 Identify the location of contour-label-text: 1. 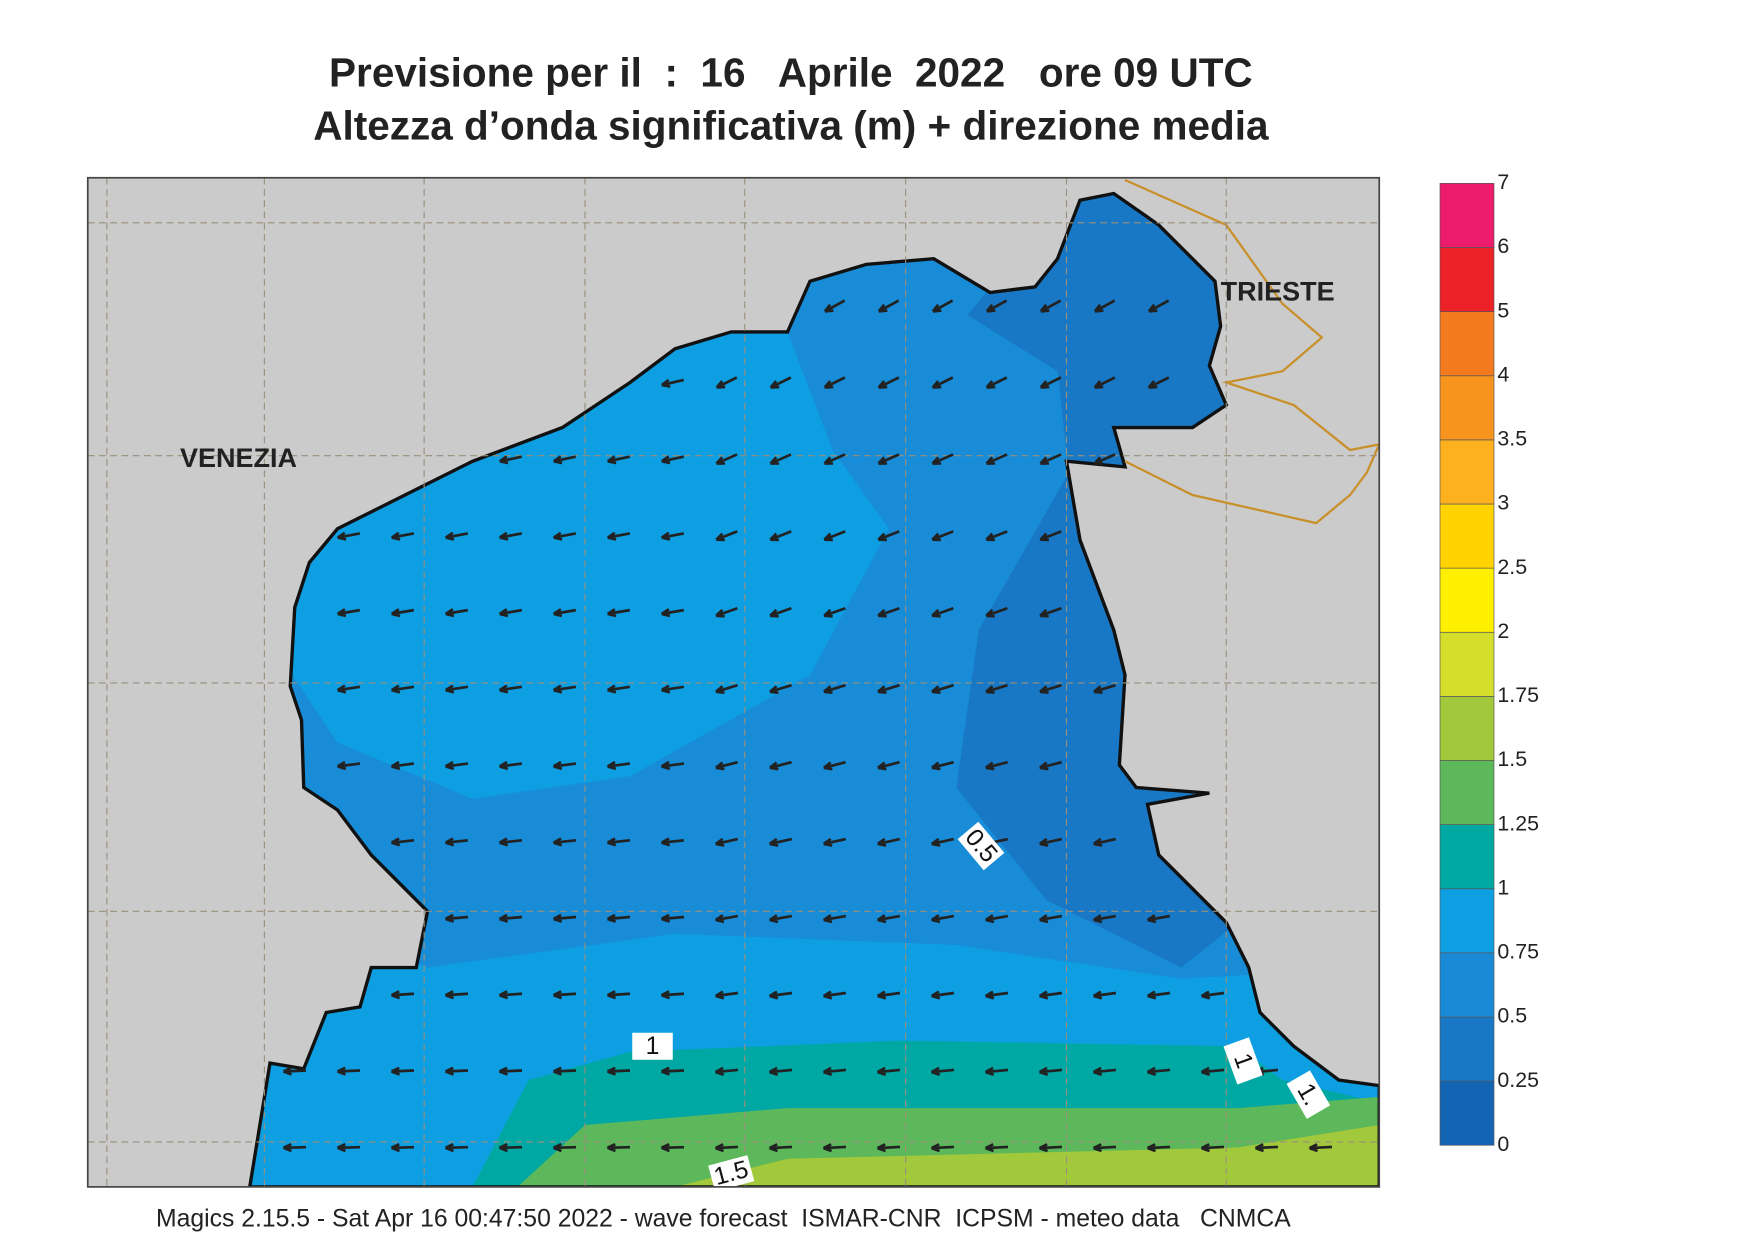
(653, 1046).